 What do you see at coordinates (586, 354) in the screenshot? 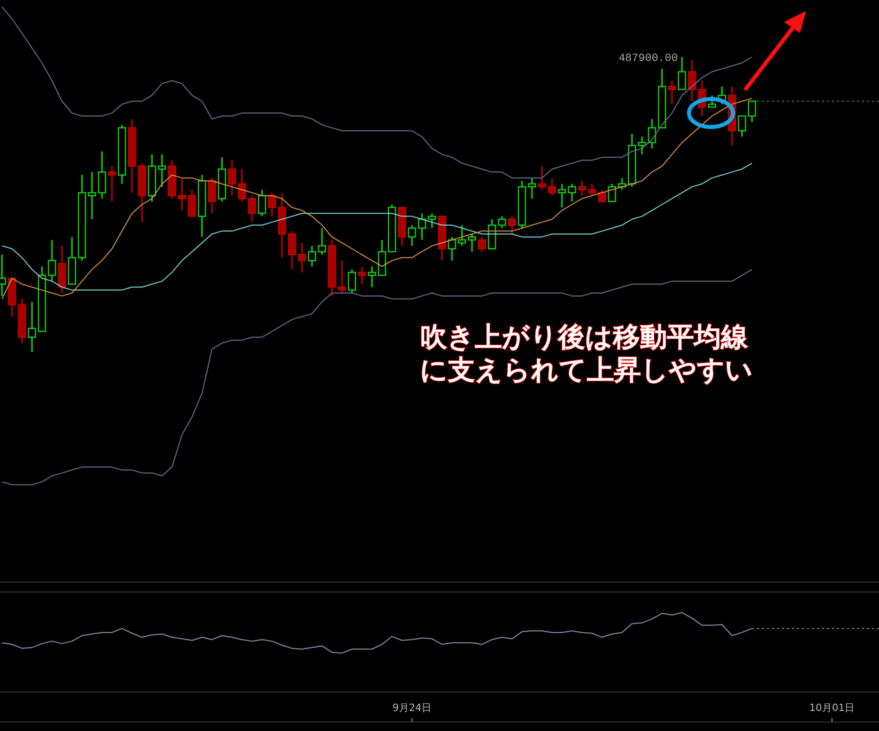
I see `annotation: 吹き上がり後は移動平均線に支えられて上昇しやすい` at bounding box center [586, 354].